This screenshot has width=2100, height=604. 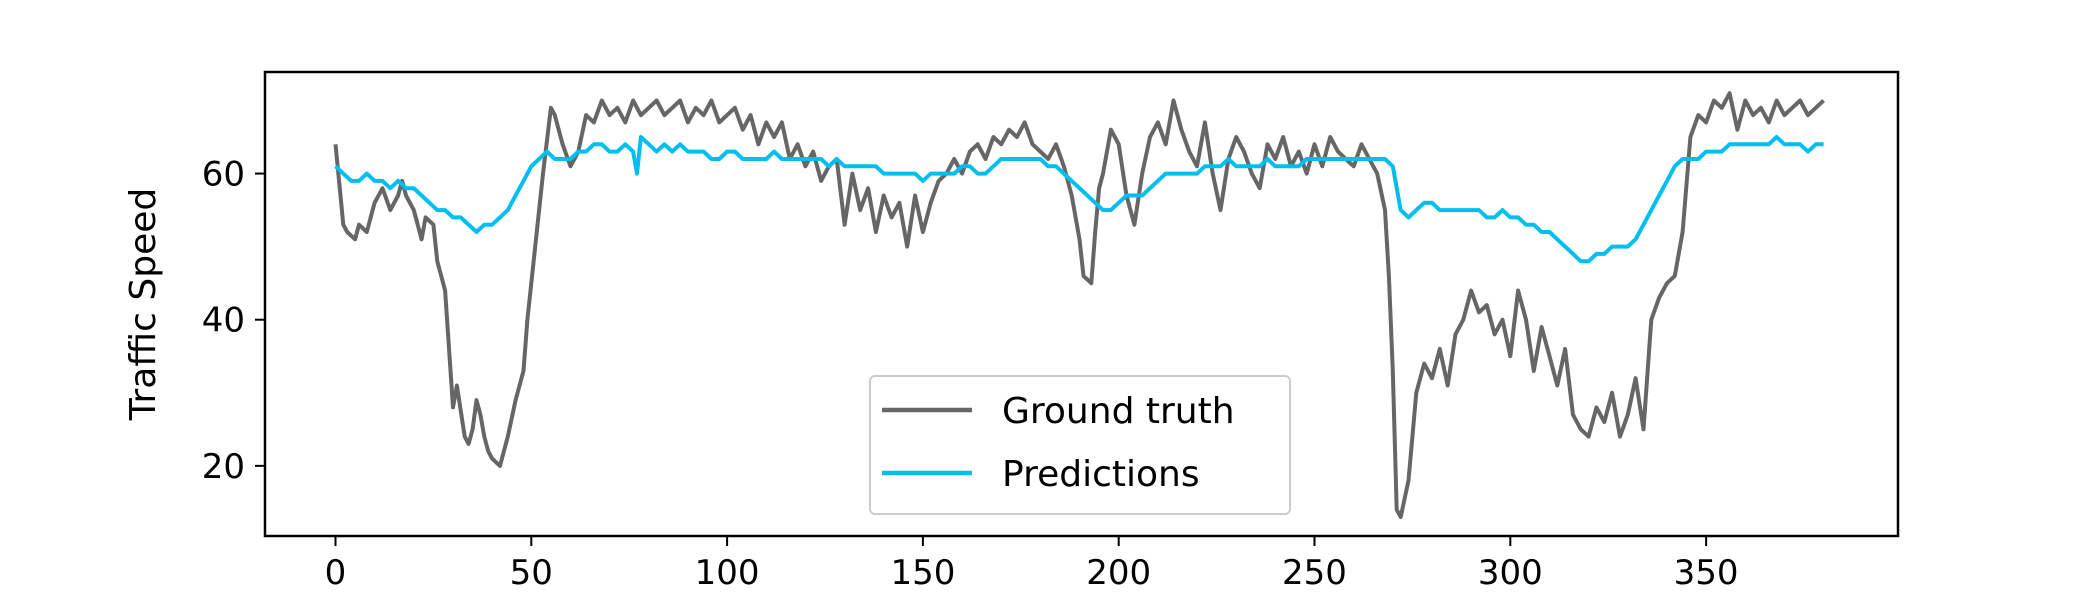 What do you see at coordinates (1118, 573) in the screenshot?
I see `x-tick-label: 200` at bounding box center [1118, 573].